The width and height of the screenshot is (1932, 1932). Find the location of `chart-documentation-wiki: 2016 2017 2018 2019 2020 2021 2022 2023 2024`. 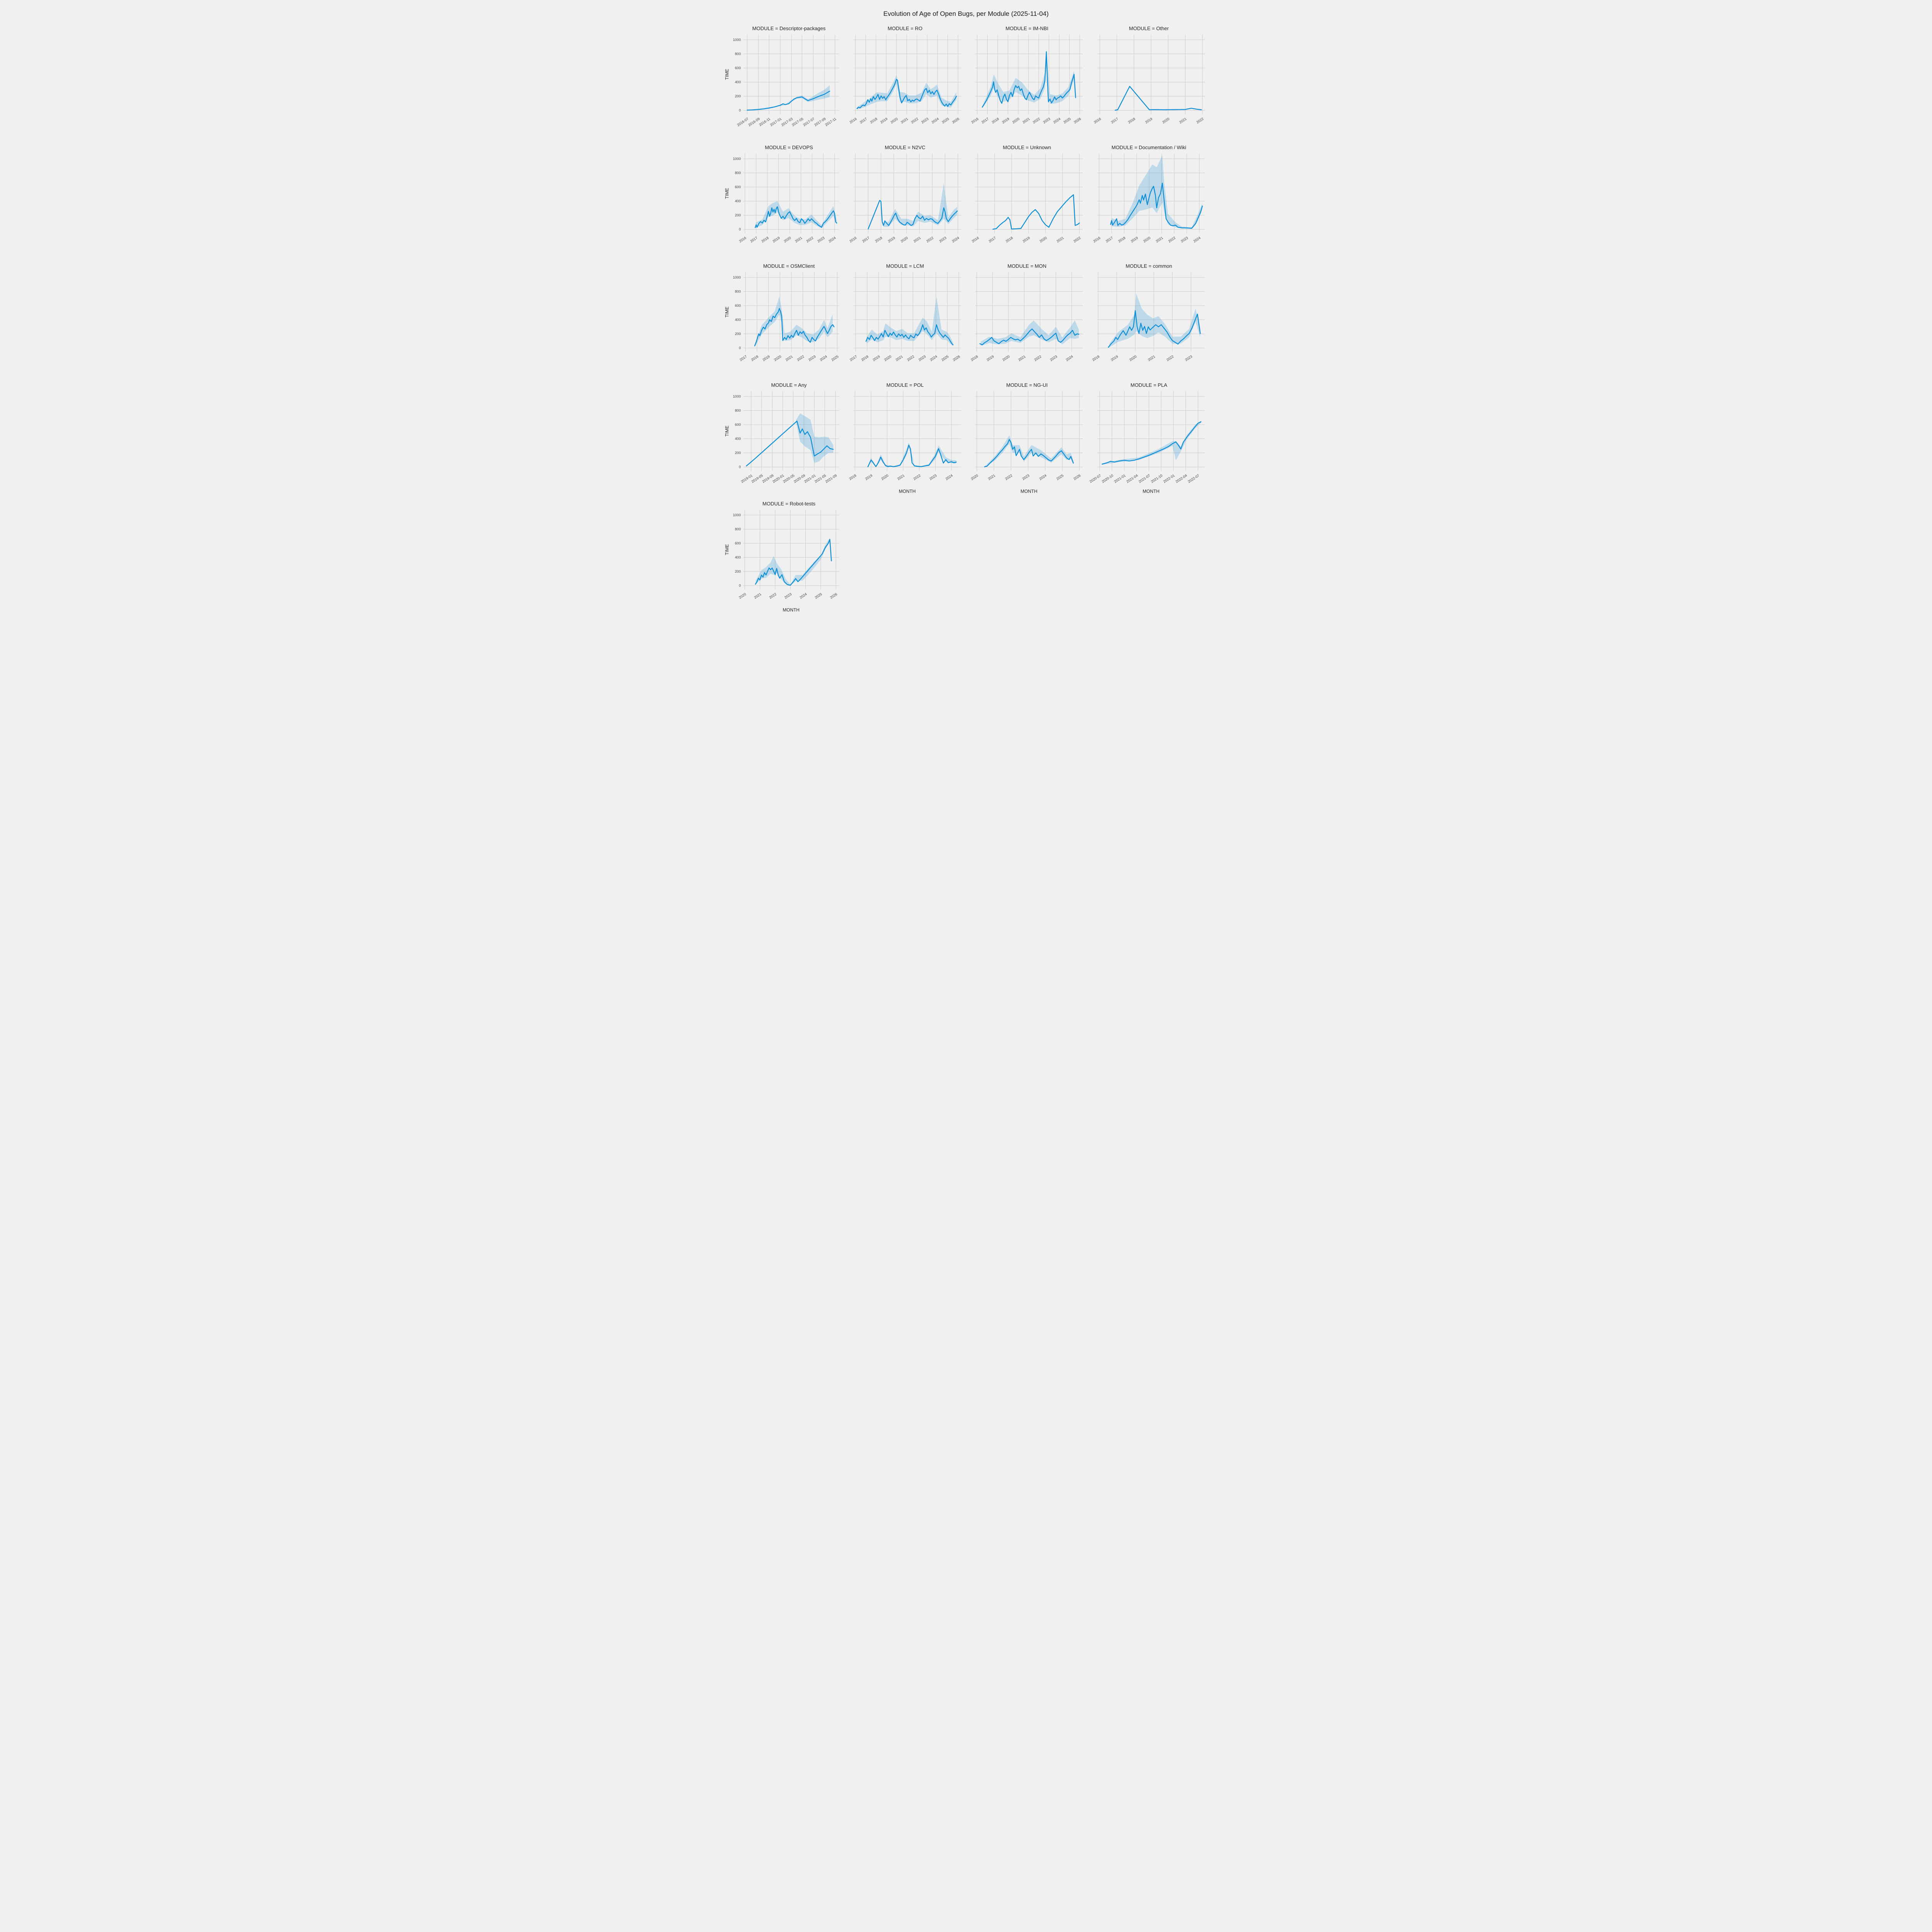

chart-documentation-wiki: 2016 2017 2018 2019 2020 2021 2022 2023 2024 is located at coordinates (1148, 198).